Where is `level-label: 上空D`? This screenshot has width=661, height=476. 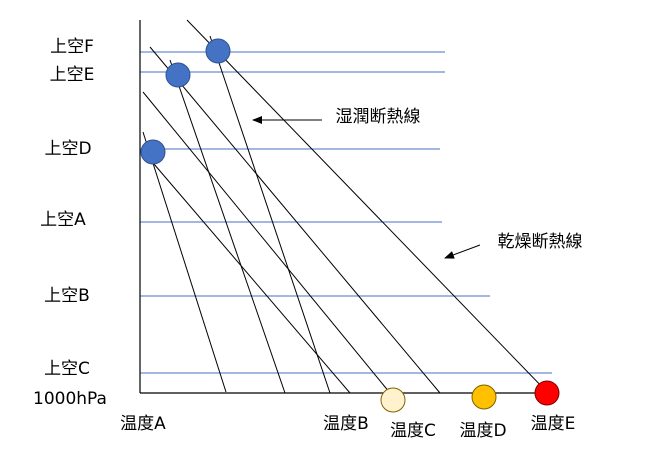 level-label: 上空D is located at coordinates (67, 149).